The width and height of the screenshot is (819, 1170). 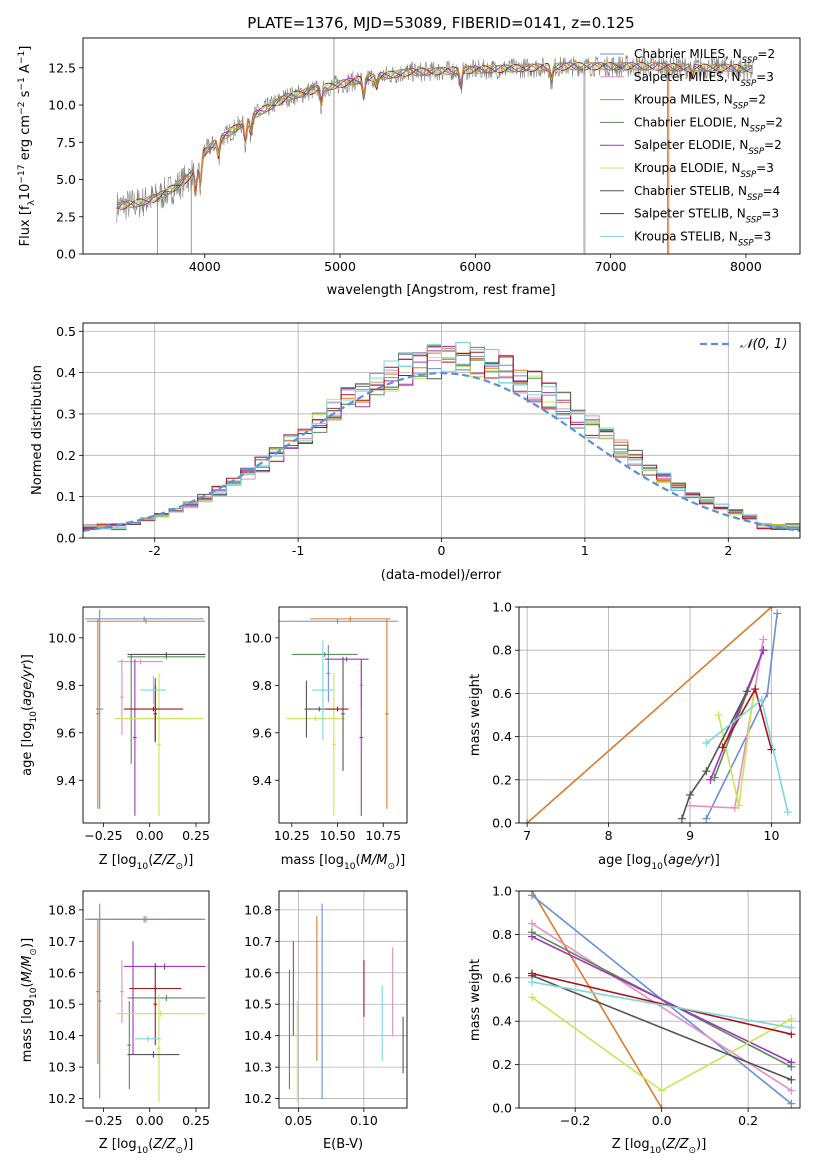 I want to click on age-z-ylabel-part: )], so click(x=27, y=659).